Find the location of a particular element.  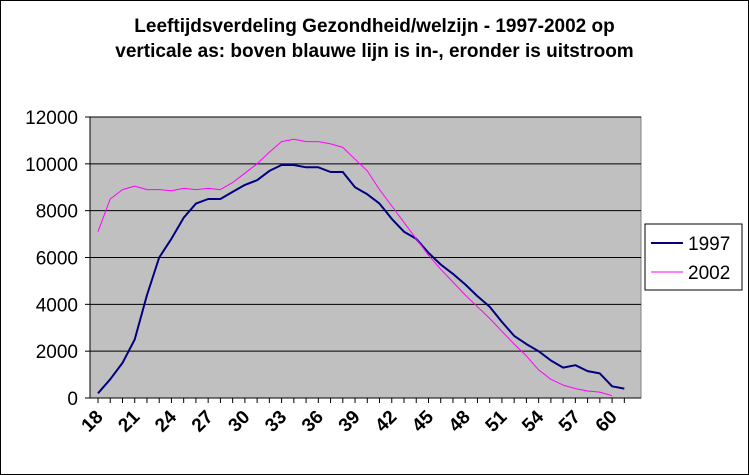

legend: 1997 2002 is located at coordinates (693, 257).